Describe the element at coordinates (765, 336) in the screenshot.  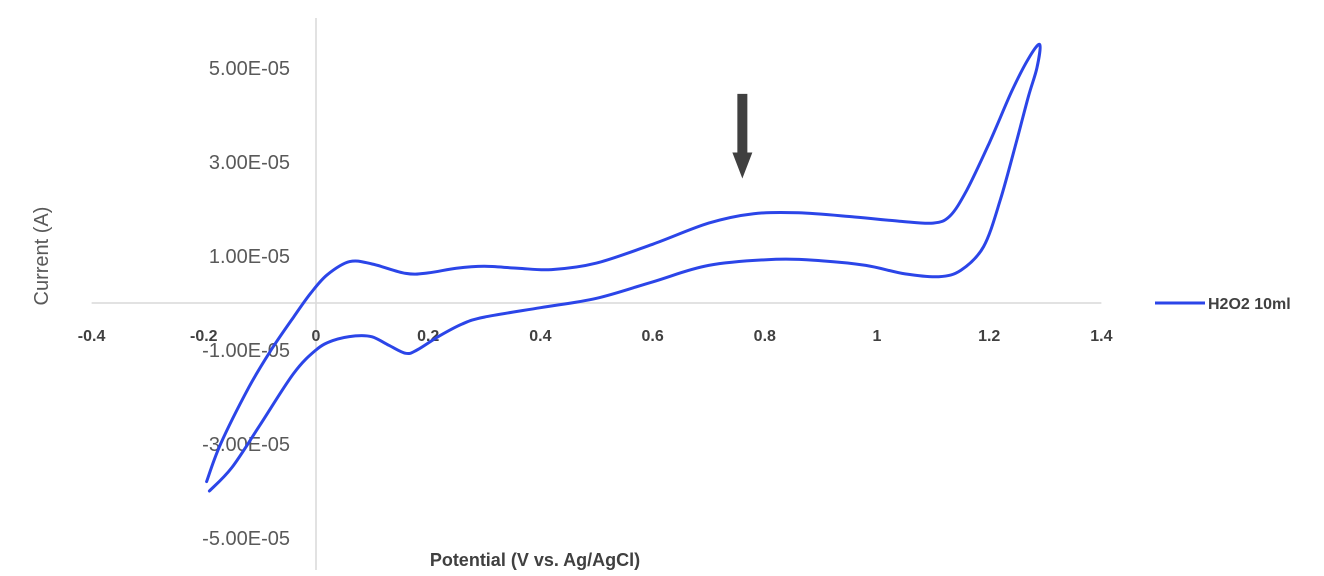
I see `x-tick-label: 0.8` at that location.